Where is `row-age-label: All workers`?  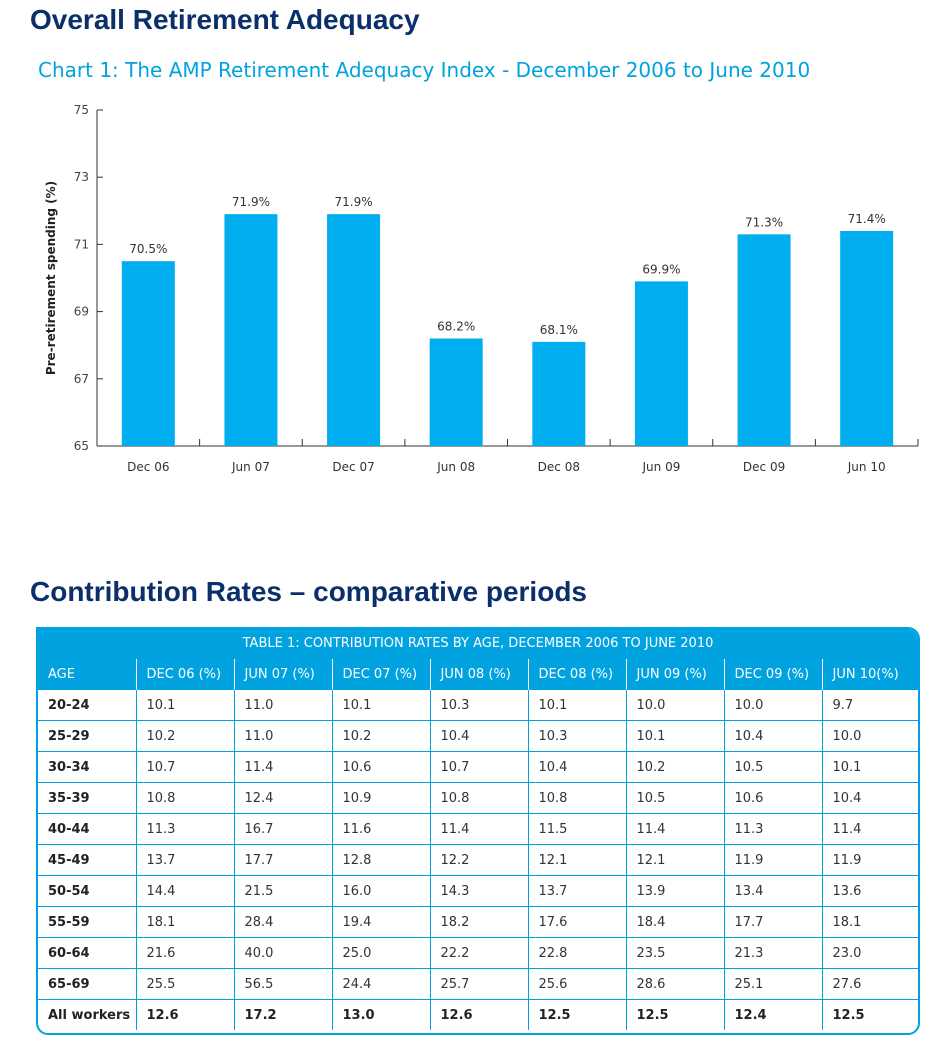
row-age-label: All workers is located at coordinates (87, 1014).